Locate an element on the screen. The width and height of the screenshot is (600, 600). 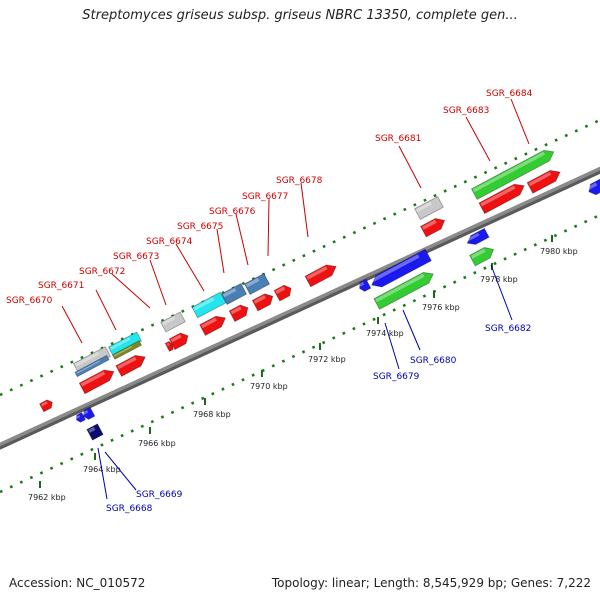
tick-label: 7968 kbp is located at coordinates (212, 414).